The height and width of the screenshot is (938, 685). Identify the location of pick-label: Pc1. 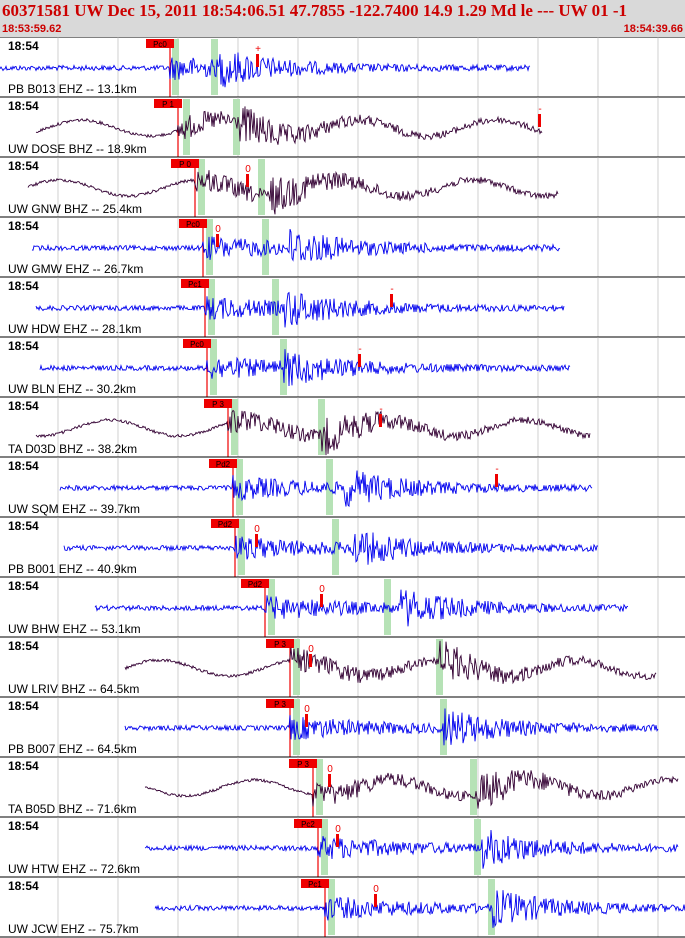
(195, 284).